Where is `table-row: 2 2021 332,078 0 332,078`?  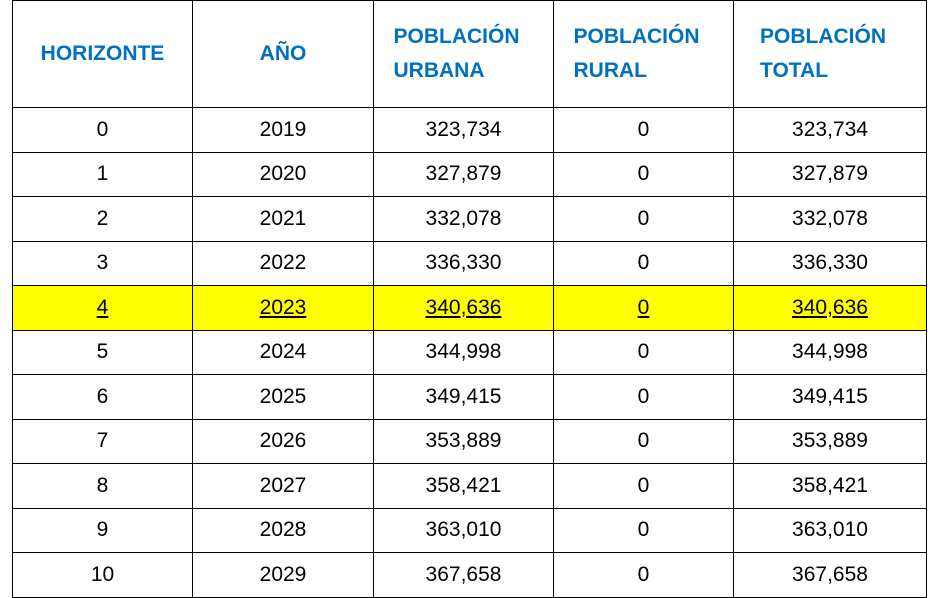 table-row: 2 2021 332,078 0 332,078 is located at coordinates (469, 219).